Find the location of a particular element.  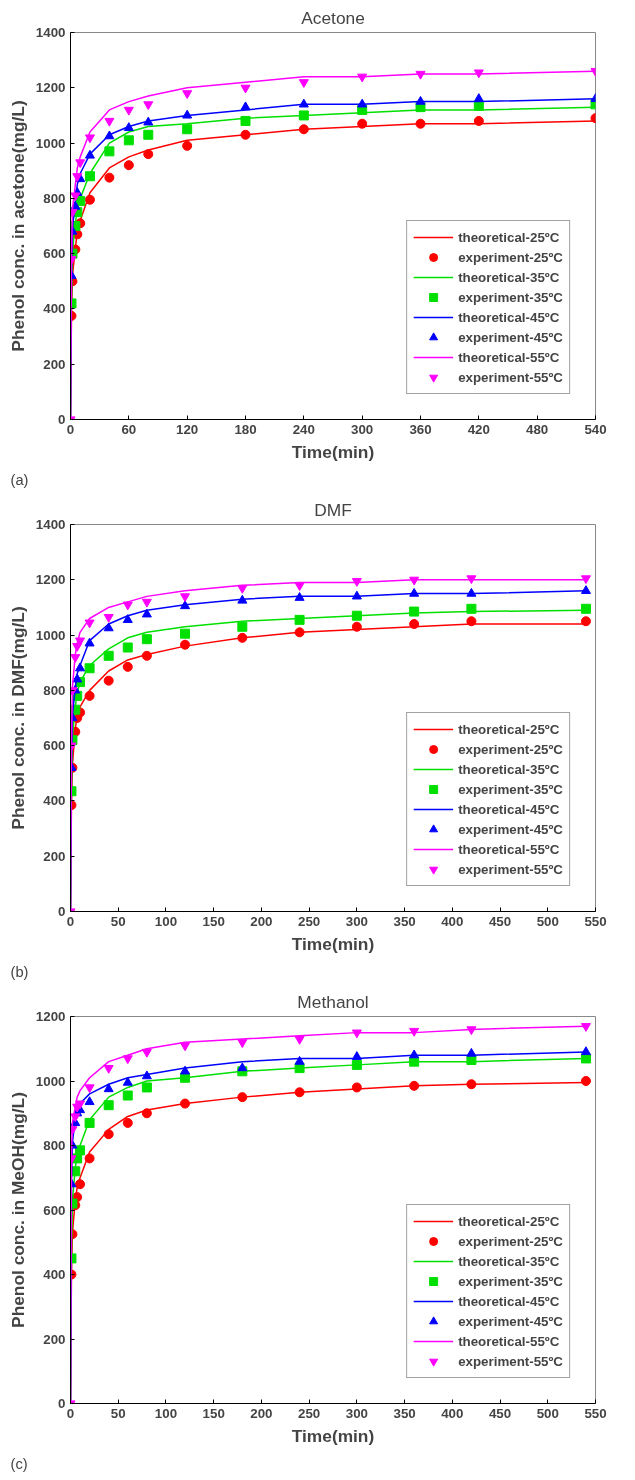

x-tick-label: 120 is located at coordinates (187, 429).